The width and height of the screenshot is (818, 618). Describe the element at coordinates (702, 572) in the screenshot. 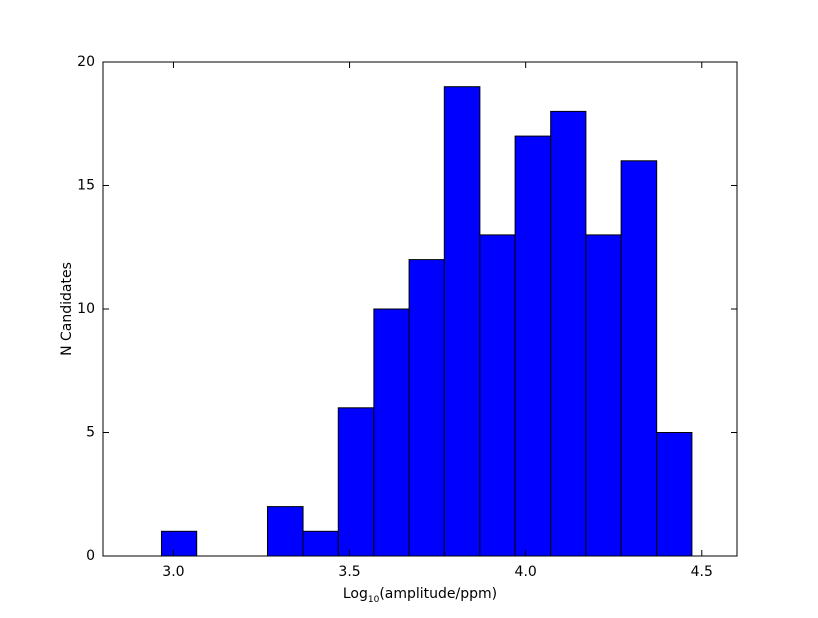

I see `x-tick-label: 4.5` at that location.